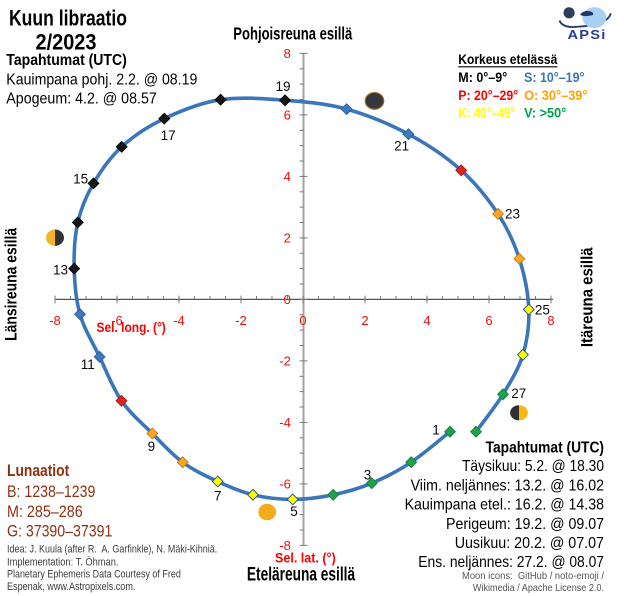 The image size is (624, 596). I want to click on svg-text: Uusikuu: 20.2. @ 07.07, so click(529, 543).